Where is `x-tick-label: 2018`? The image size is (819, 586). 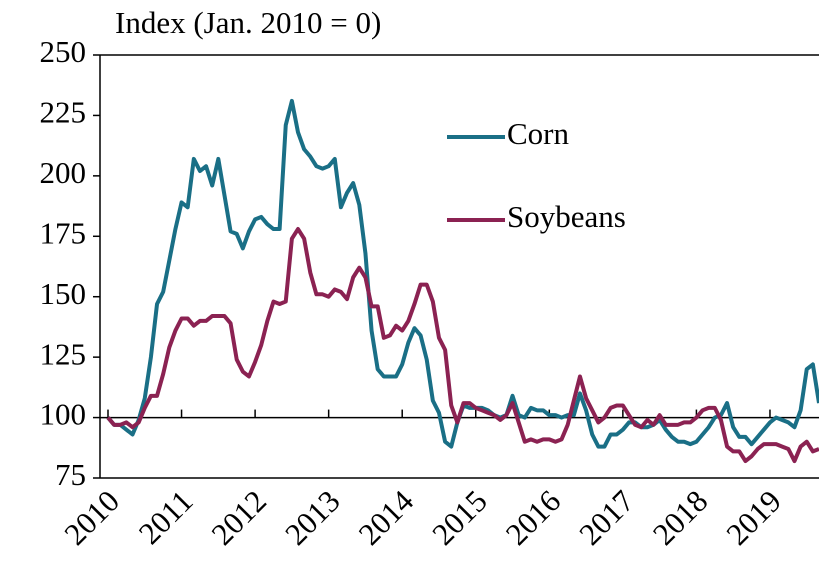
x-tick-label: 2018 is located at coordinates (680, 517).